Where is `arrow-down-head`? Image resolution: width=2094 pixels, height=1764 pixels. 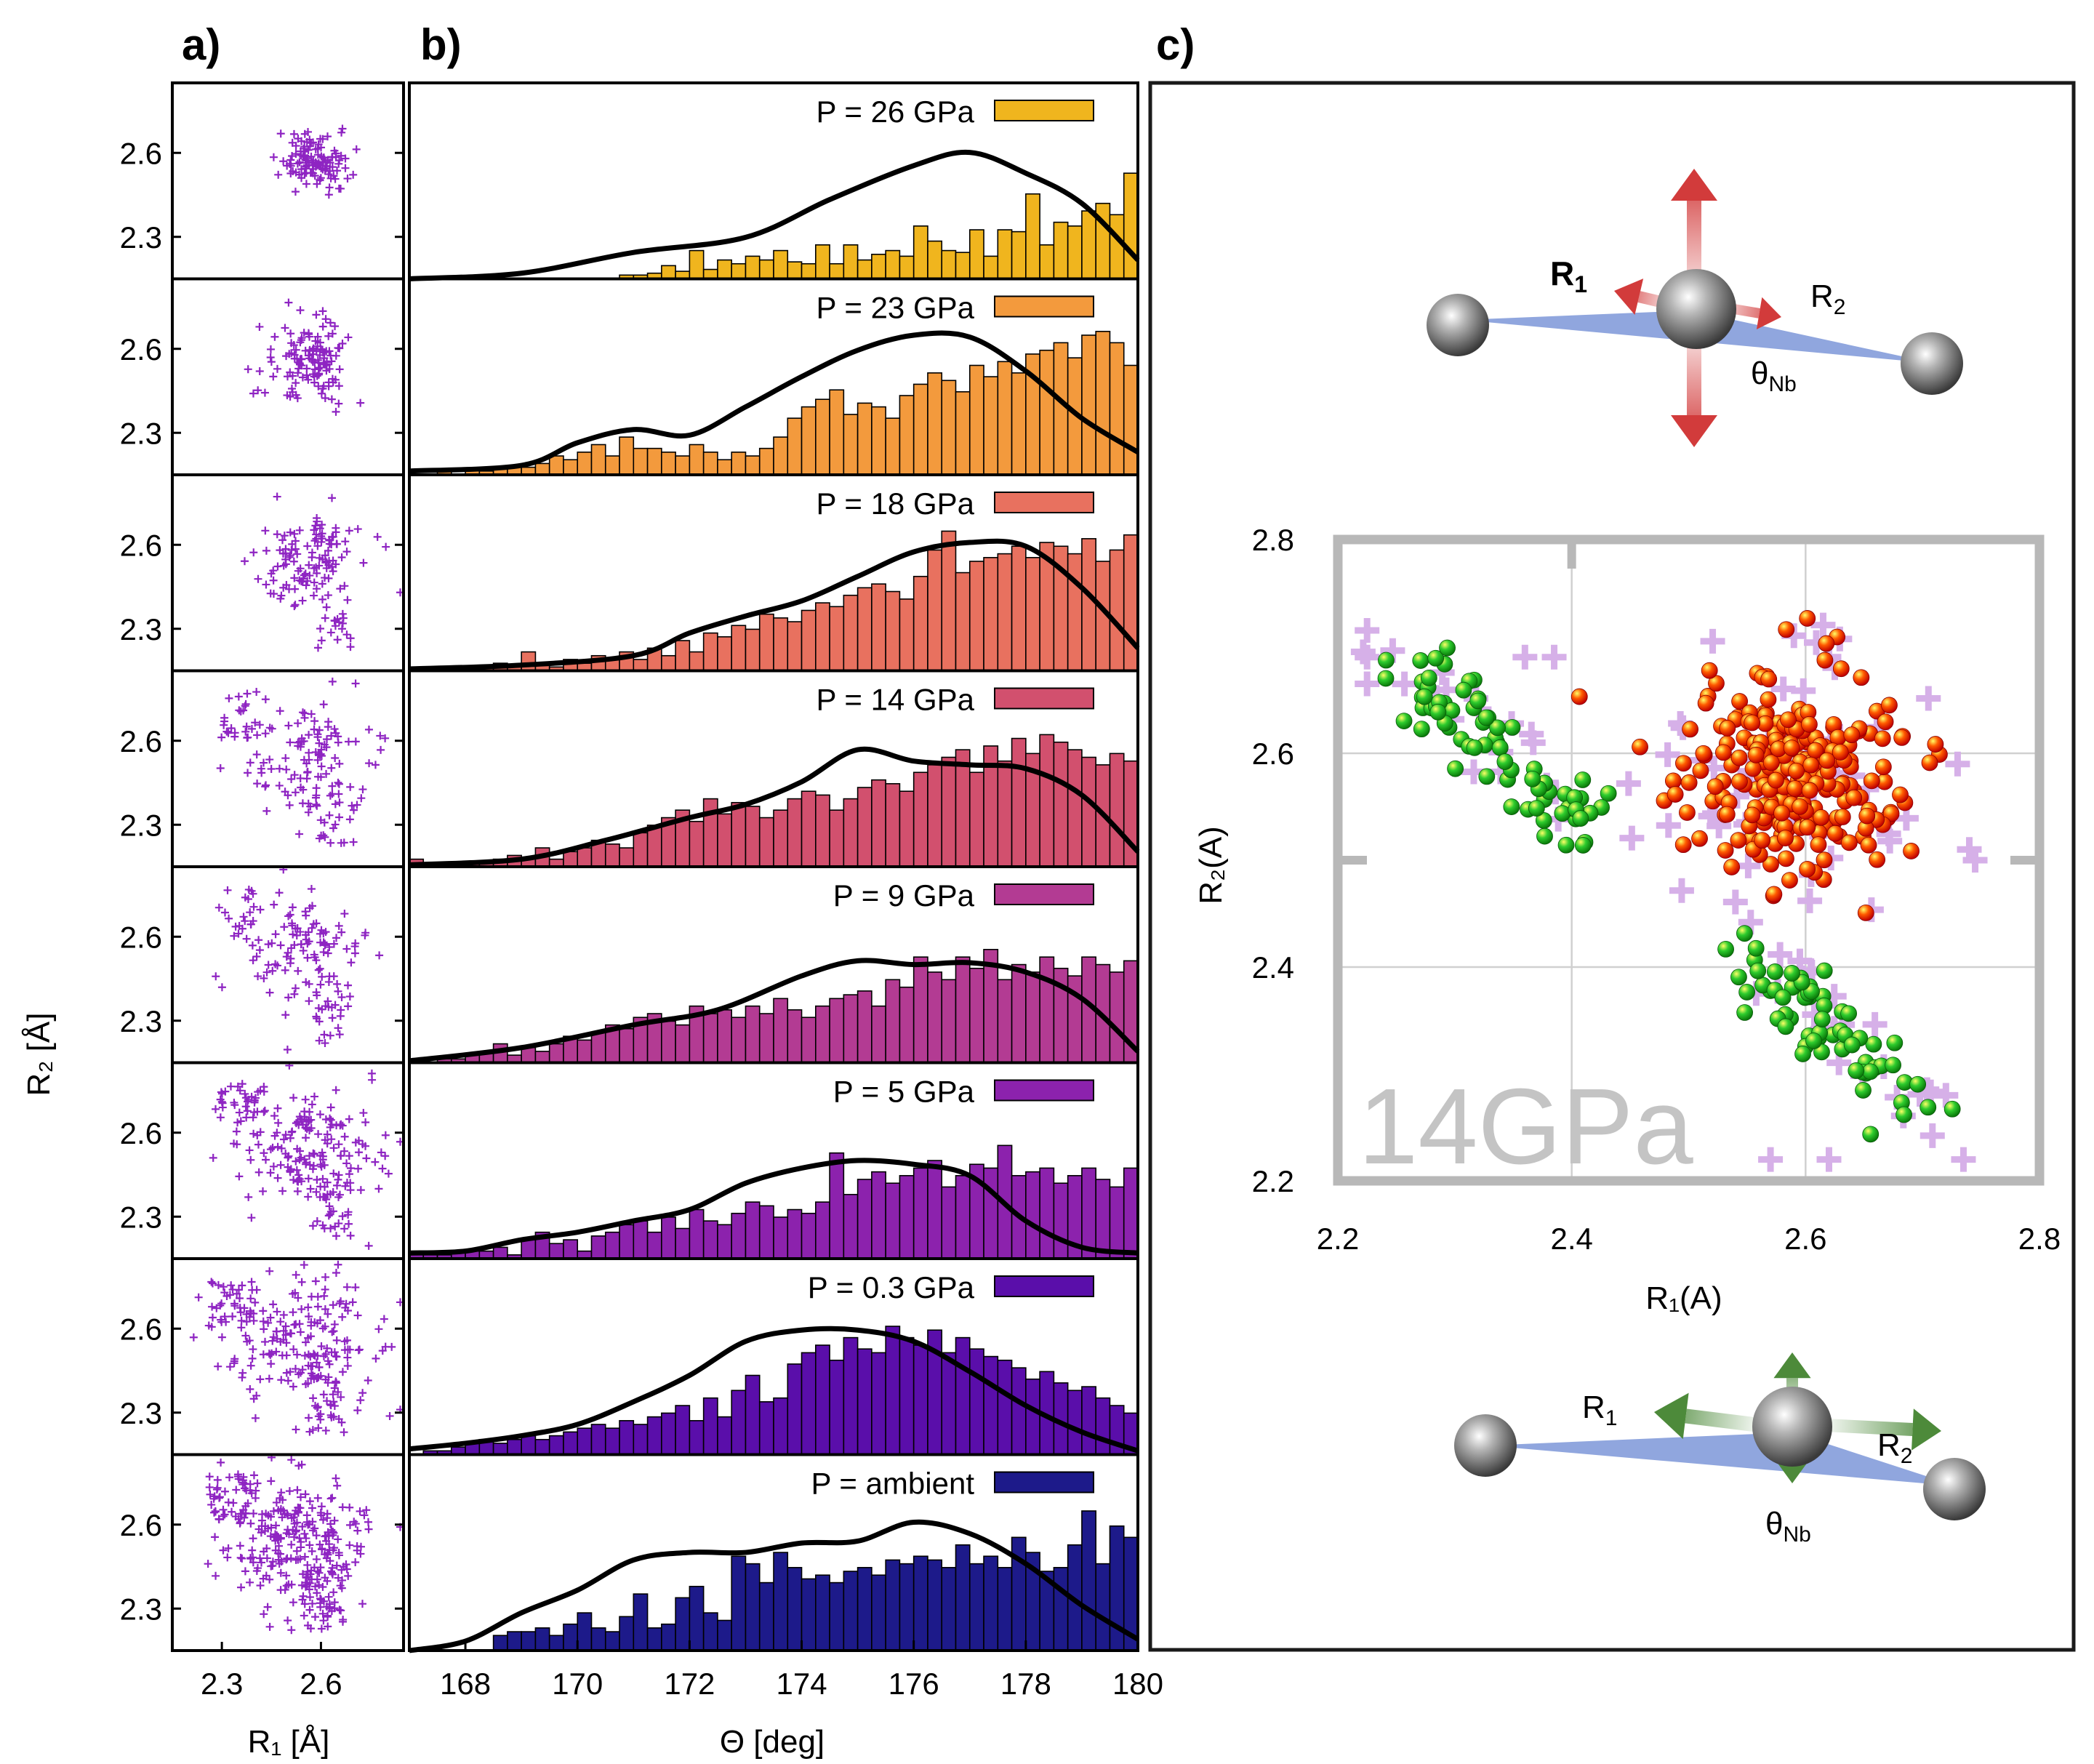 arrow-down-head is located at coordinates (1694, 431).